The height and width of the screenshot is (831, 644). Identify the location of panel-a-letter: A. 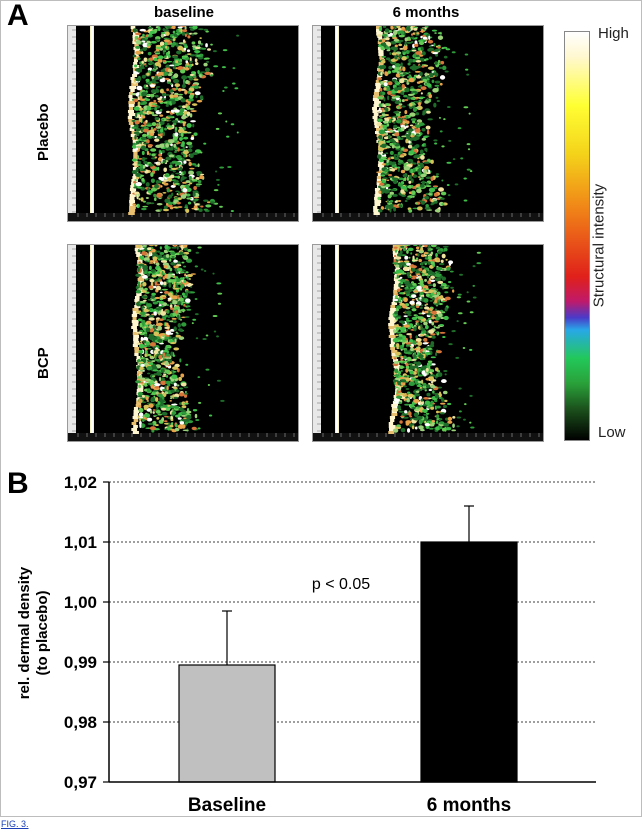
(18, 16).